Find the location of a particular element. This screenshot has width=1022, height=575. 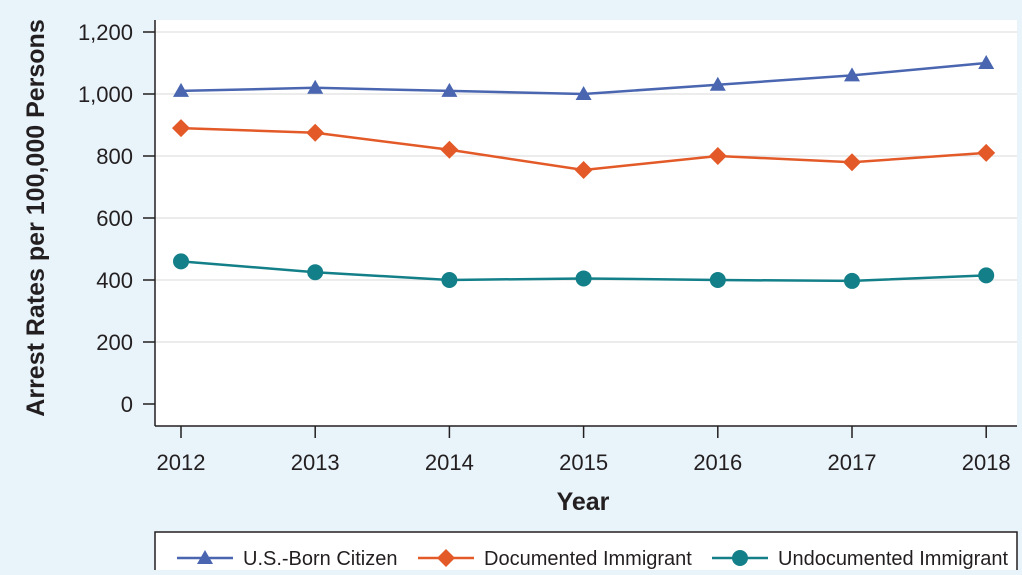

x-tick-label: 2015 is located at coordinates (583, 462).